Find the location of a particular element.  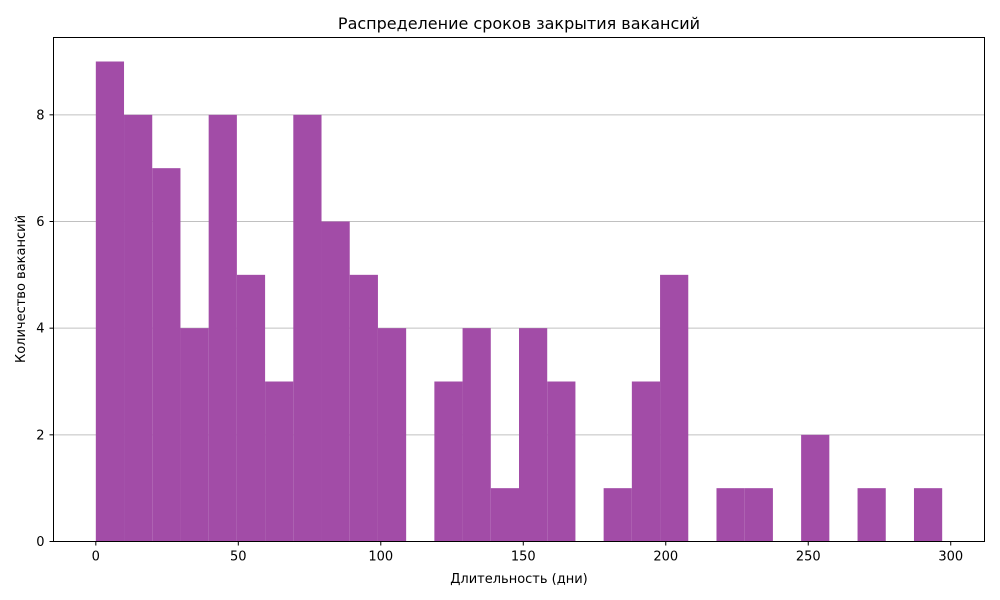

y-tick-label: 0 is located at coordinates (40, 542).